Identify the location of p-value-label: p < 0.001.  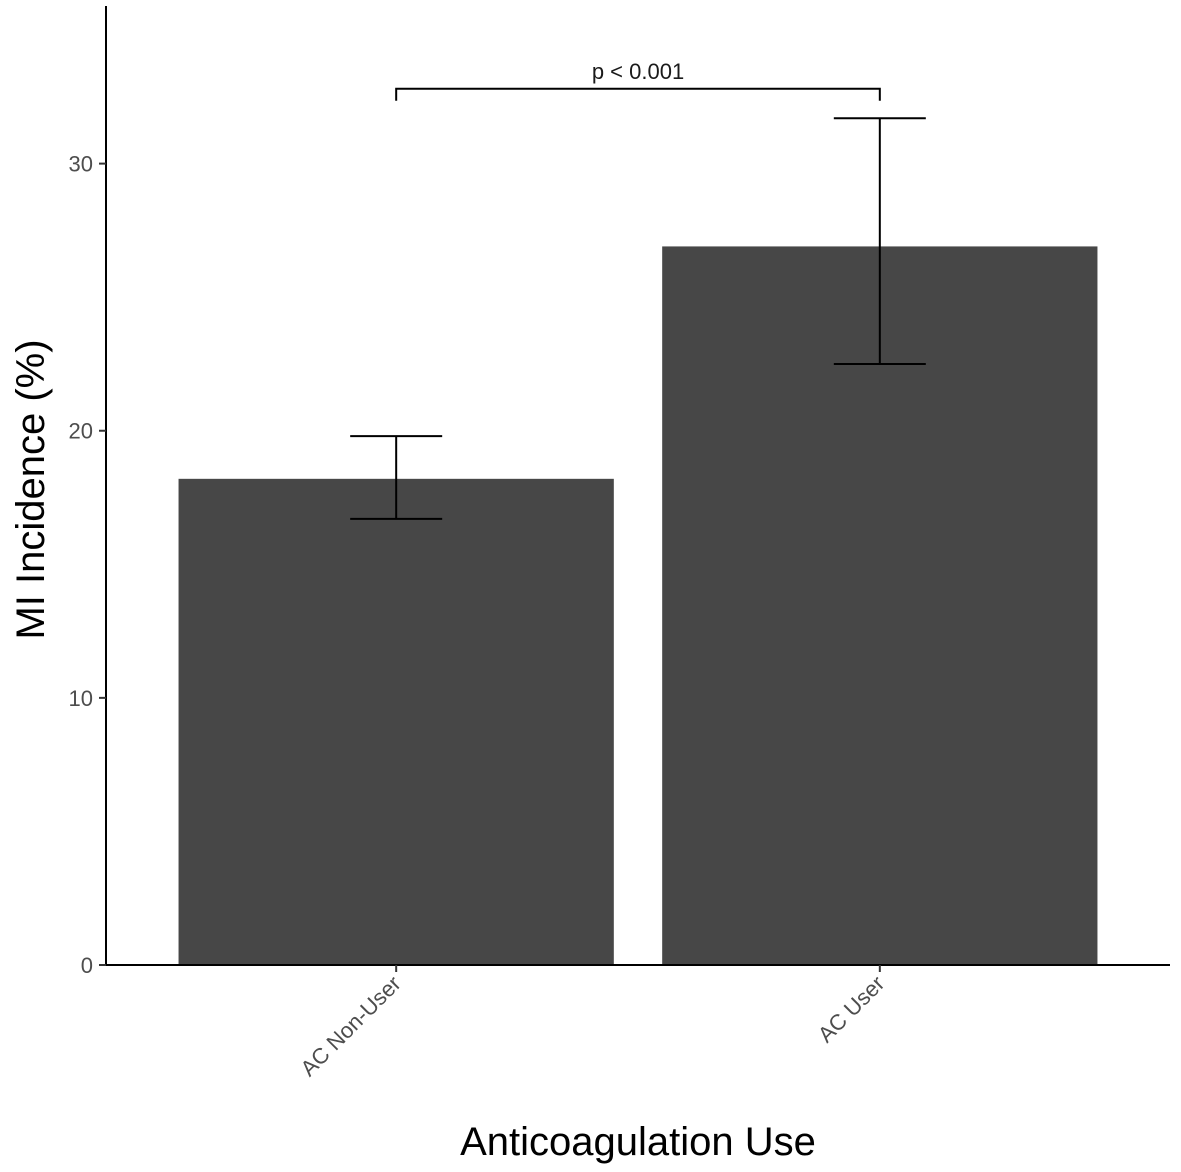
(638, 71).